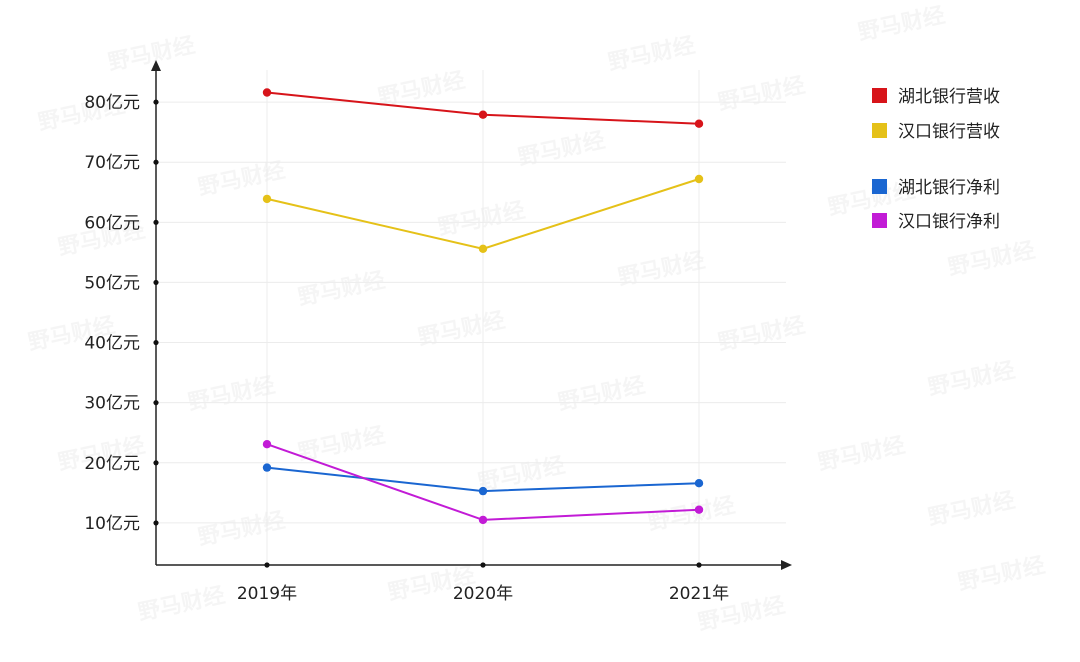 The image size is (1080, 662). What do you see at coordinates (112, 464) in the screenshot?
I see `y-tick-label: 20亿元` at bounding box center [112, 464].